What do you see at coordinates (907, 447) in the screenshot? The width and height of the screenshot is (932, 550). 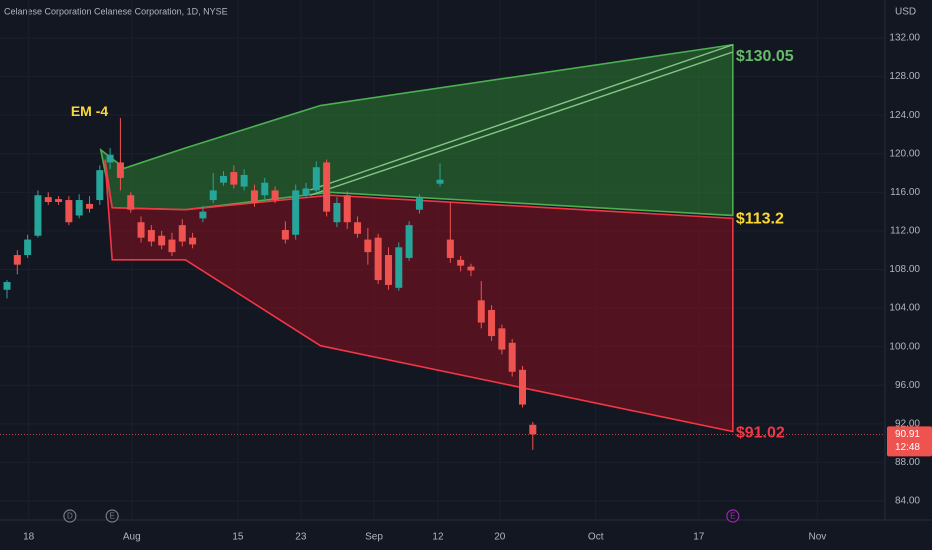 I see `price-tag-countdown: 12:48` at bounding box center [907, 447].